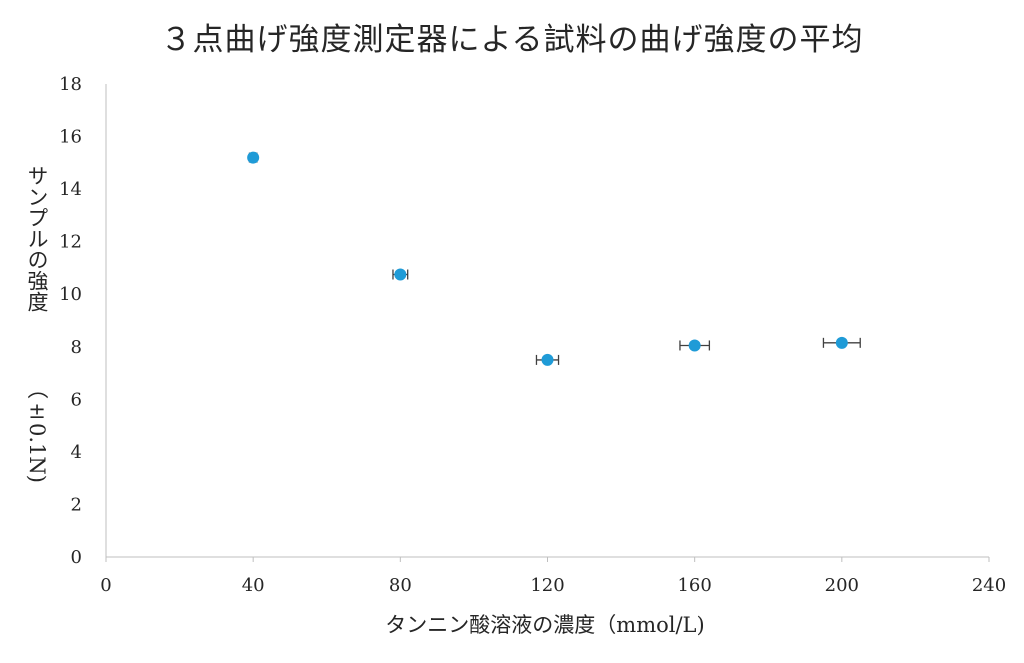 The width and height of the screenshot is (1024, 663). What do you see at coordinates (547, 585) in the screenshot?
I see `x-tick-label: 120` at bounding box center [547, 585].